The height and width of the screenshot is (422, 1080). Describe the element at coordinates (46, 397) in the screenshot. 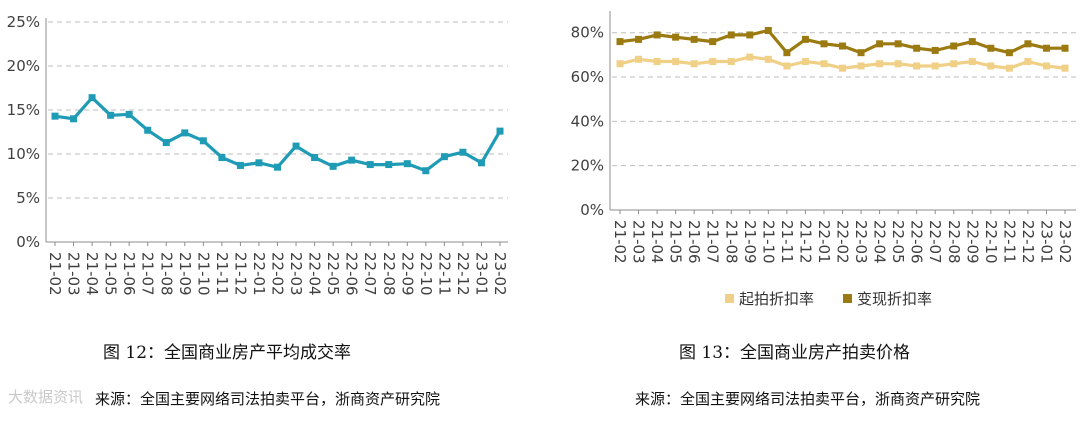

I see `watermark: 大数据资讯` at that location.